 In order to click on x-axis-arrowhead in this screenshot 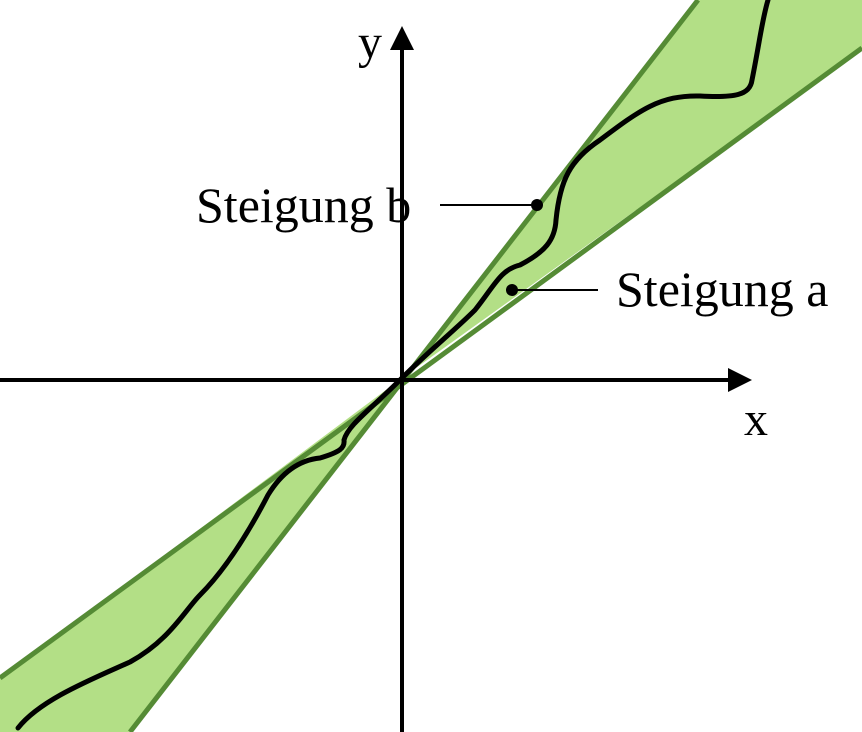, I will do `click(740, 380)`.